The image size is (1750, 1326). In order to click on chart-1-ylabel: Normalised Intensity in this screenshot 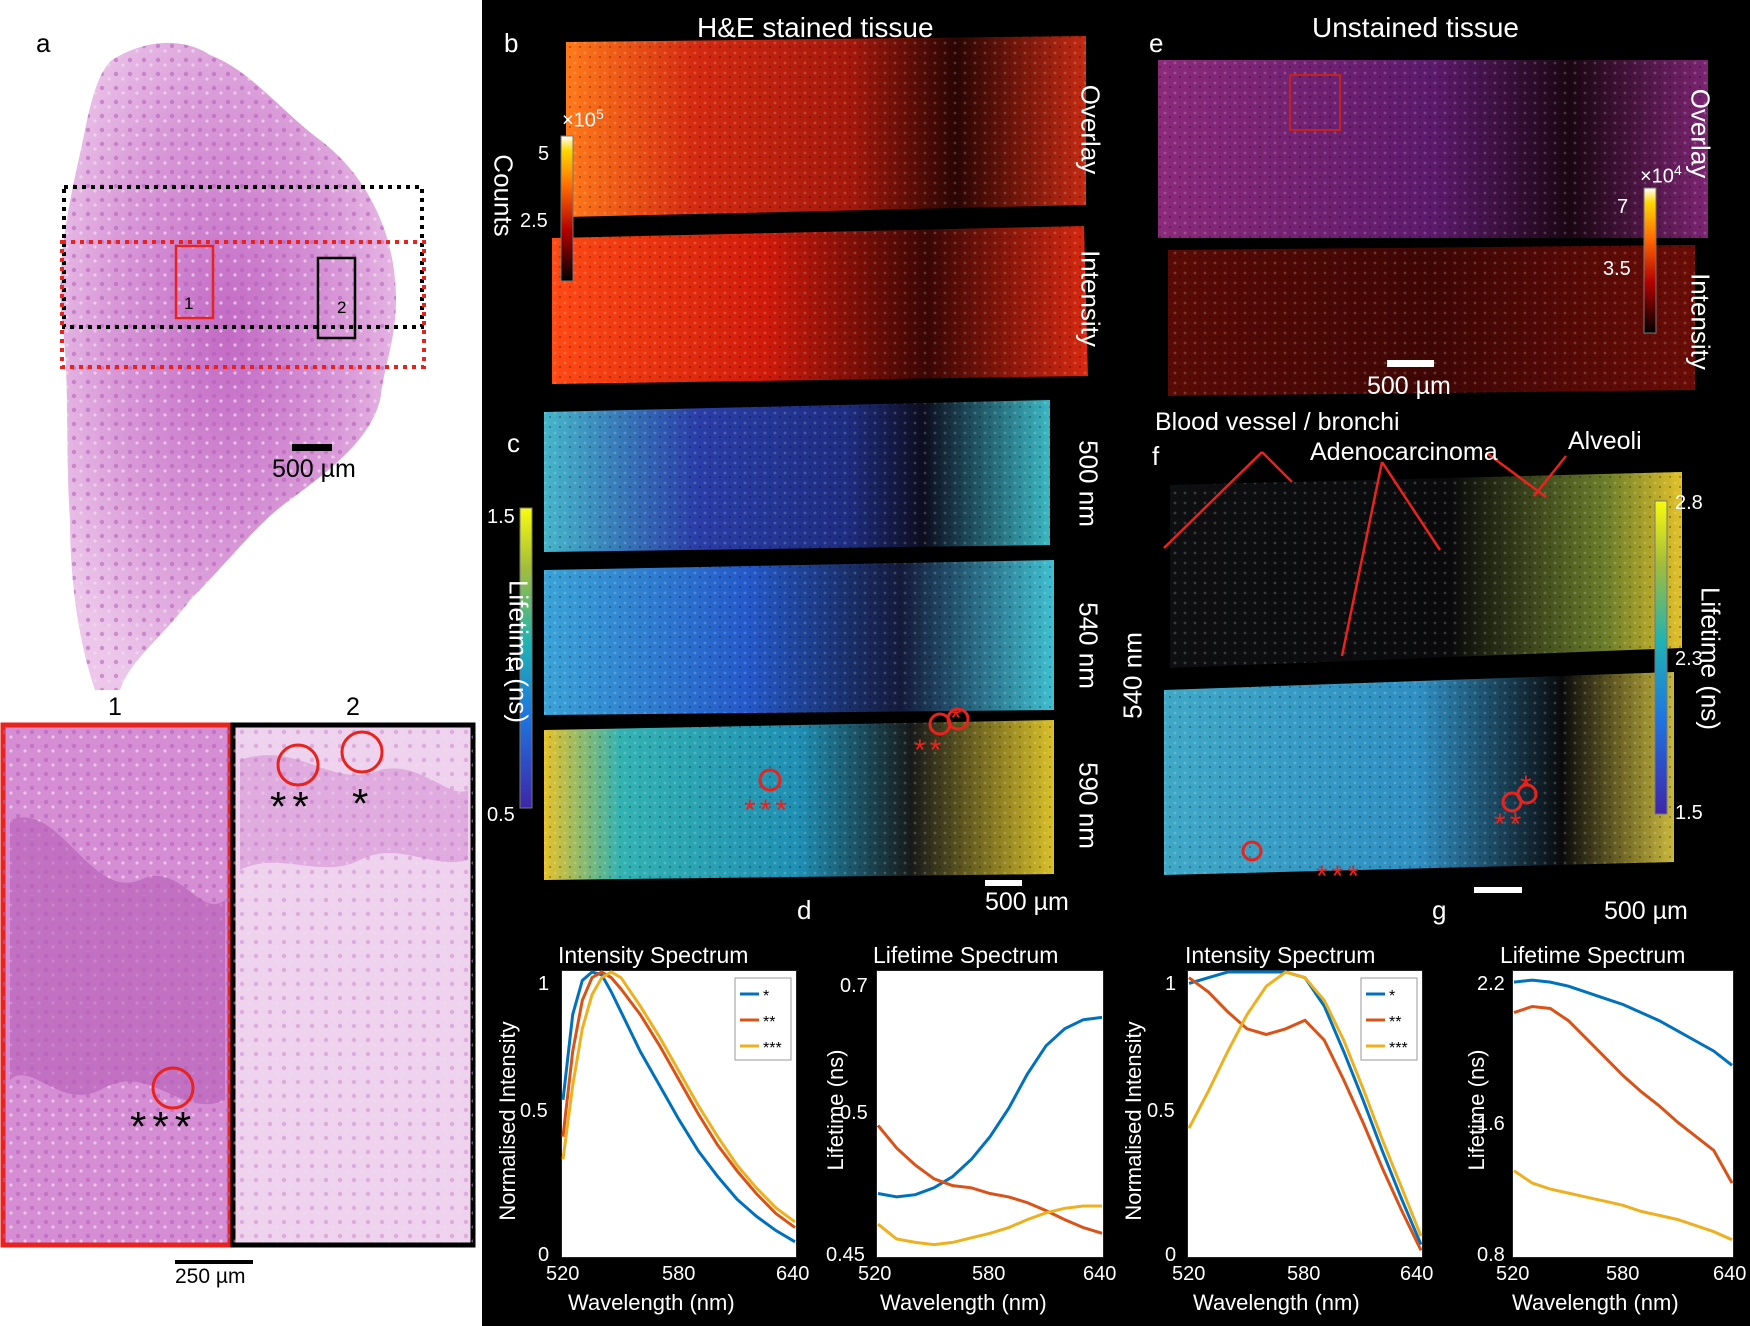, I will do `click(507, 1121)`.